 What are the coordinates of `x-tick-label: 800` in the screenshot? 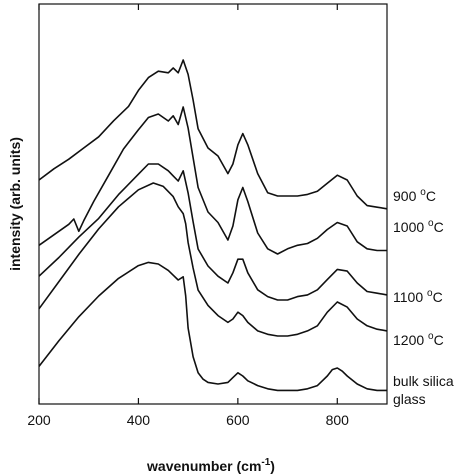 It's located at (338, 420).